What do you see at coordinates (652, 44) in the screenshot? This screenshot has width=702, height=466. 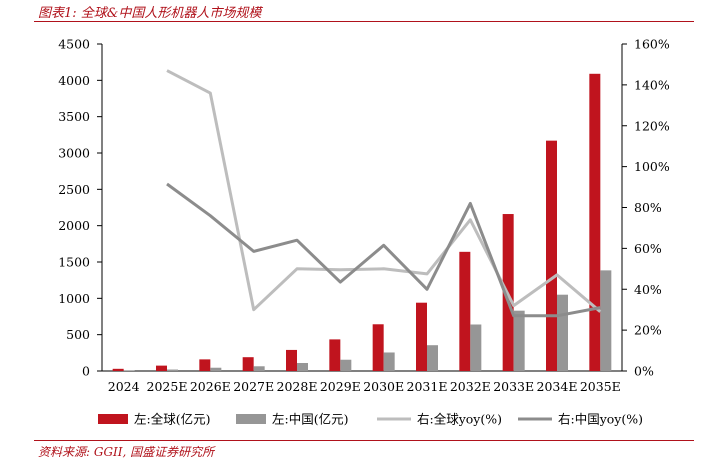 I see `right-tick-label: 160%` at bounding box center [652, 44].